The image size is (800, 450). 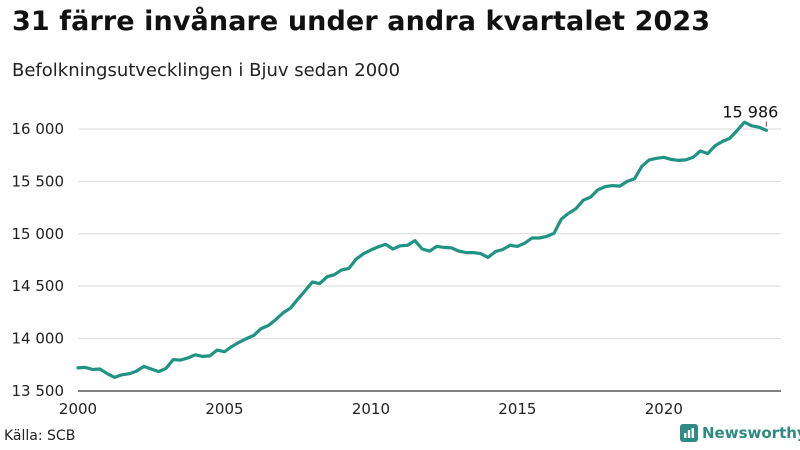 I want to click on y-tick-label: 16 000, so click(x=38, y=129).